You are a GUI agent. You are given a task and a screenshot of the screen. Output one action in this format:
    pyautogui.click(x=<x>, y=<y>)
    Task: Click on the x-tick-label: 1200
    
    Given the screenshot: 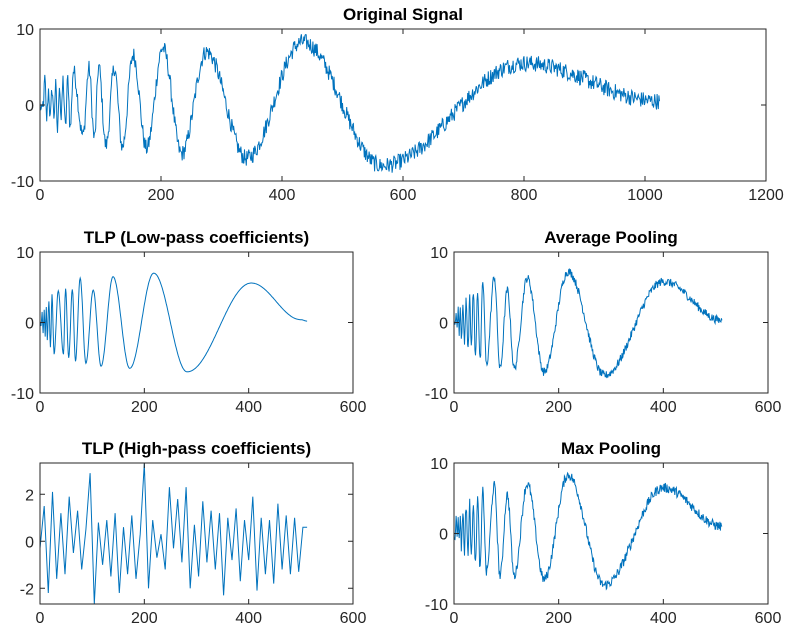 What is the action you would take?
    pyautogui.click(x=766, y=195)
    